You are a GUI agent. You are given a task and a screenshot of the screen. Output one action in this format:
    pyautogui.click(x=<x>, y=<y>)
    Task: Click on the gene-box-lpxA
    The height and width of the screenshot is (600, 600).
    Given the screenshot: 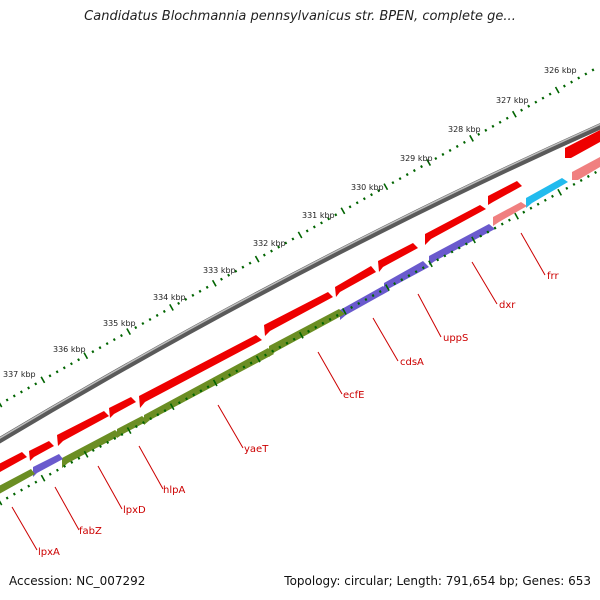 What is the action you would take?
    pyautogui.click(x=17, y=483)
    